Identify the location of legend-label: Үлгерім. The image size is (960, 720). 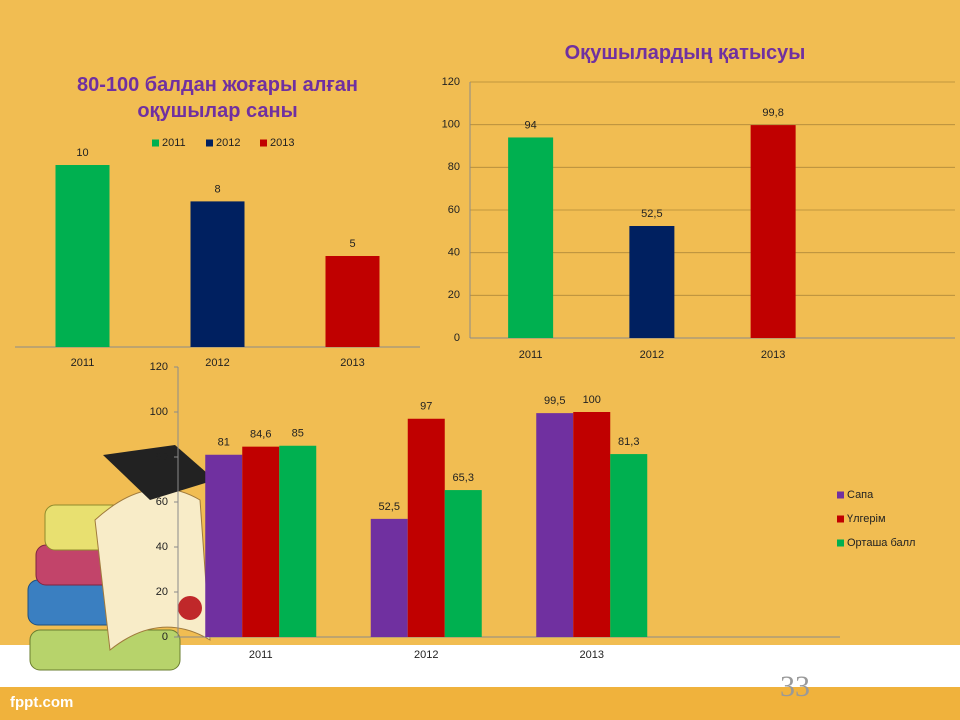
(866, 519).